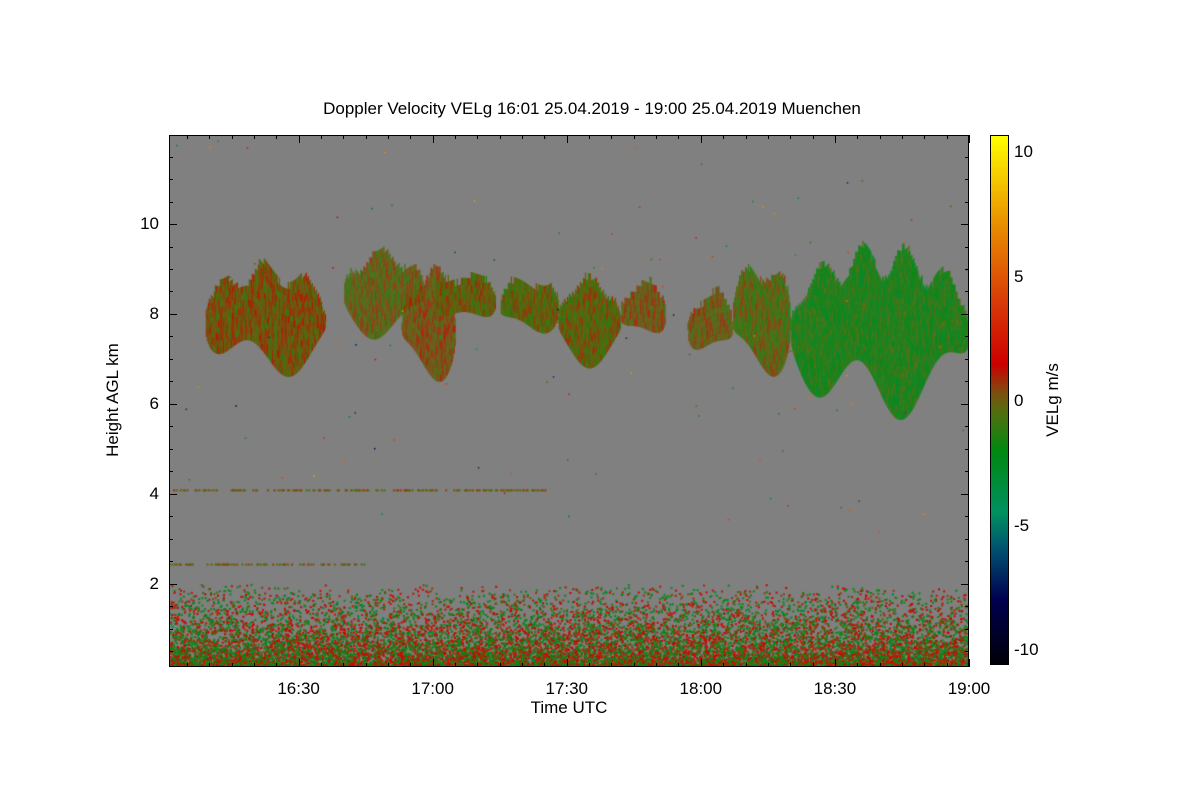 This screenshot has width=1200, height=800. I want to click on x-tick-label: 18:30, so click(835, 688).